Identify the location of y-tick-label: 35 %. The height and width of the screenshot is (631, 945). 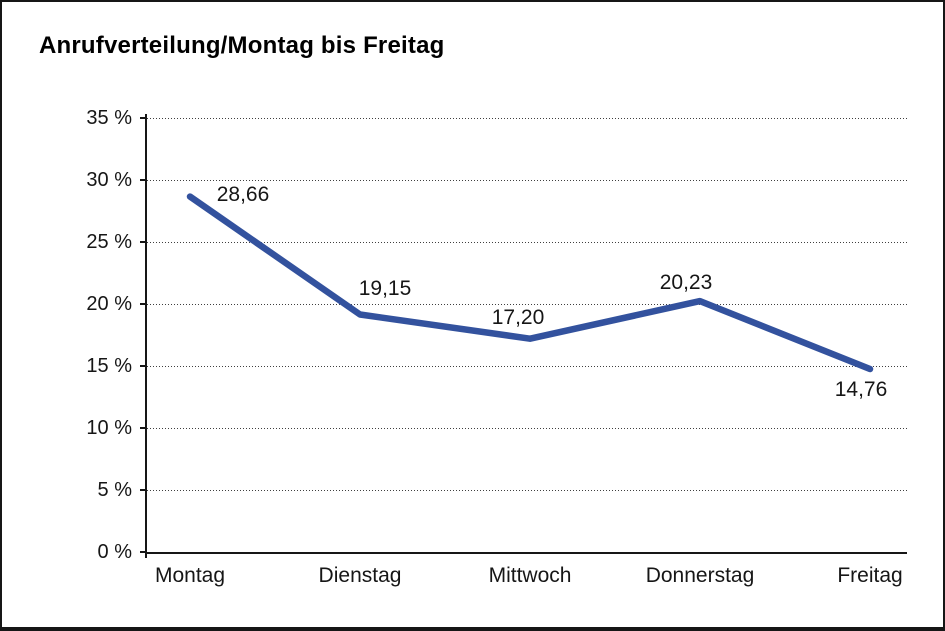
(109, 118).